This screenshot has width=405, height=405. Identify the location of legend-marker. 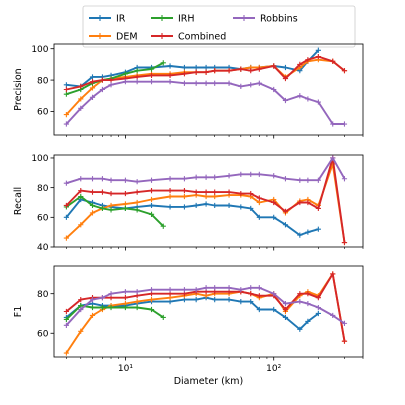
(162, 18).